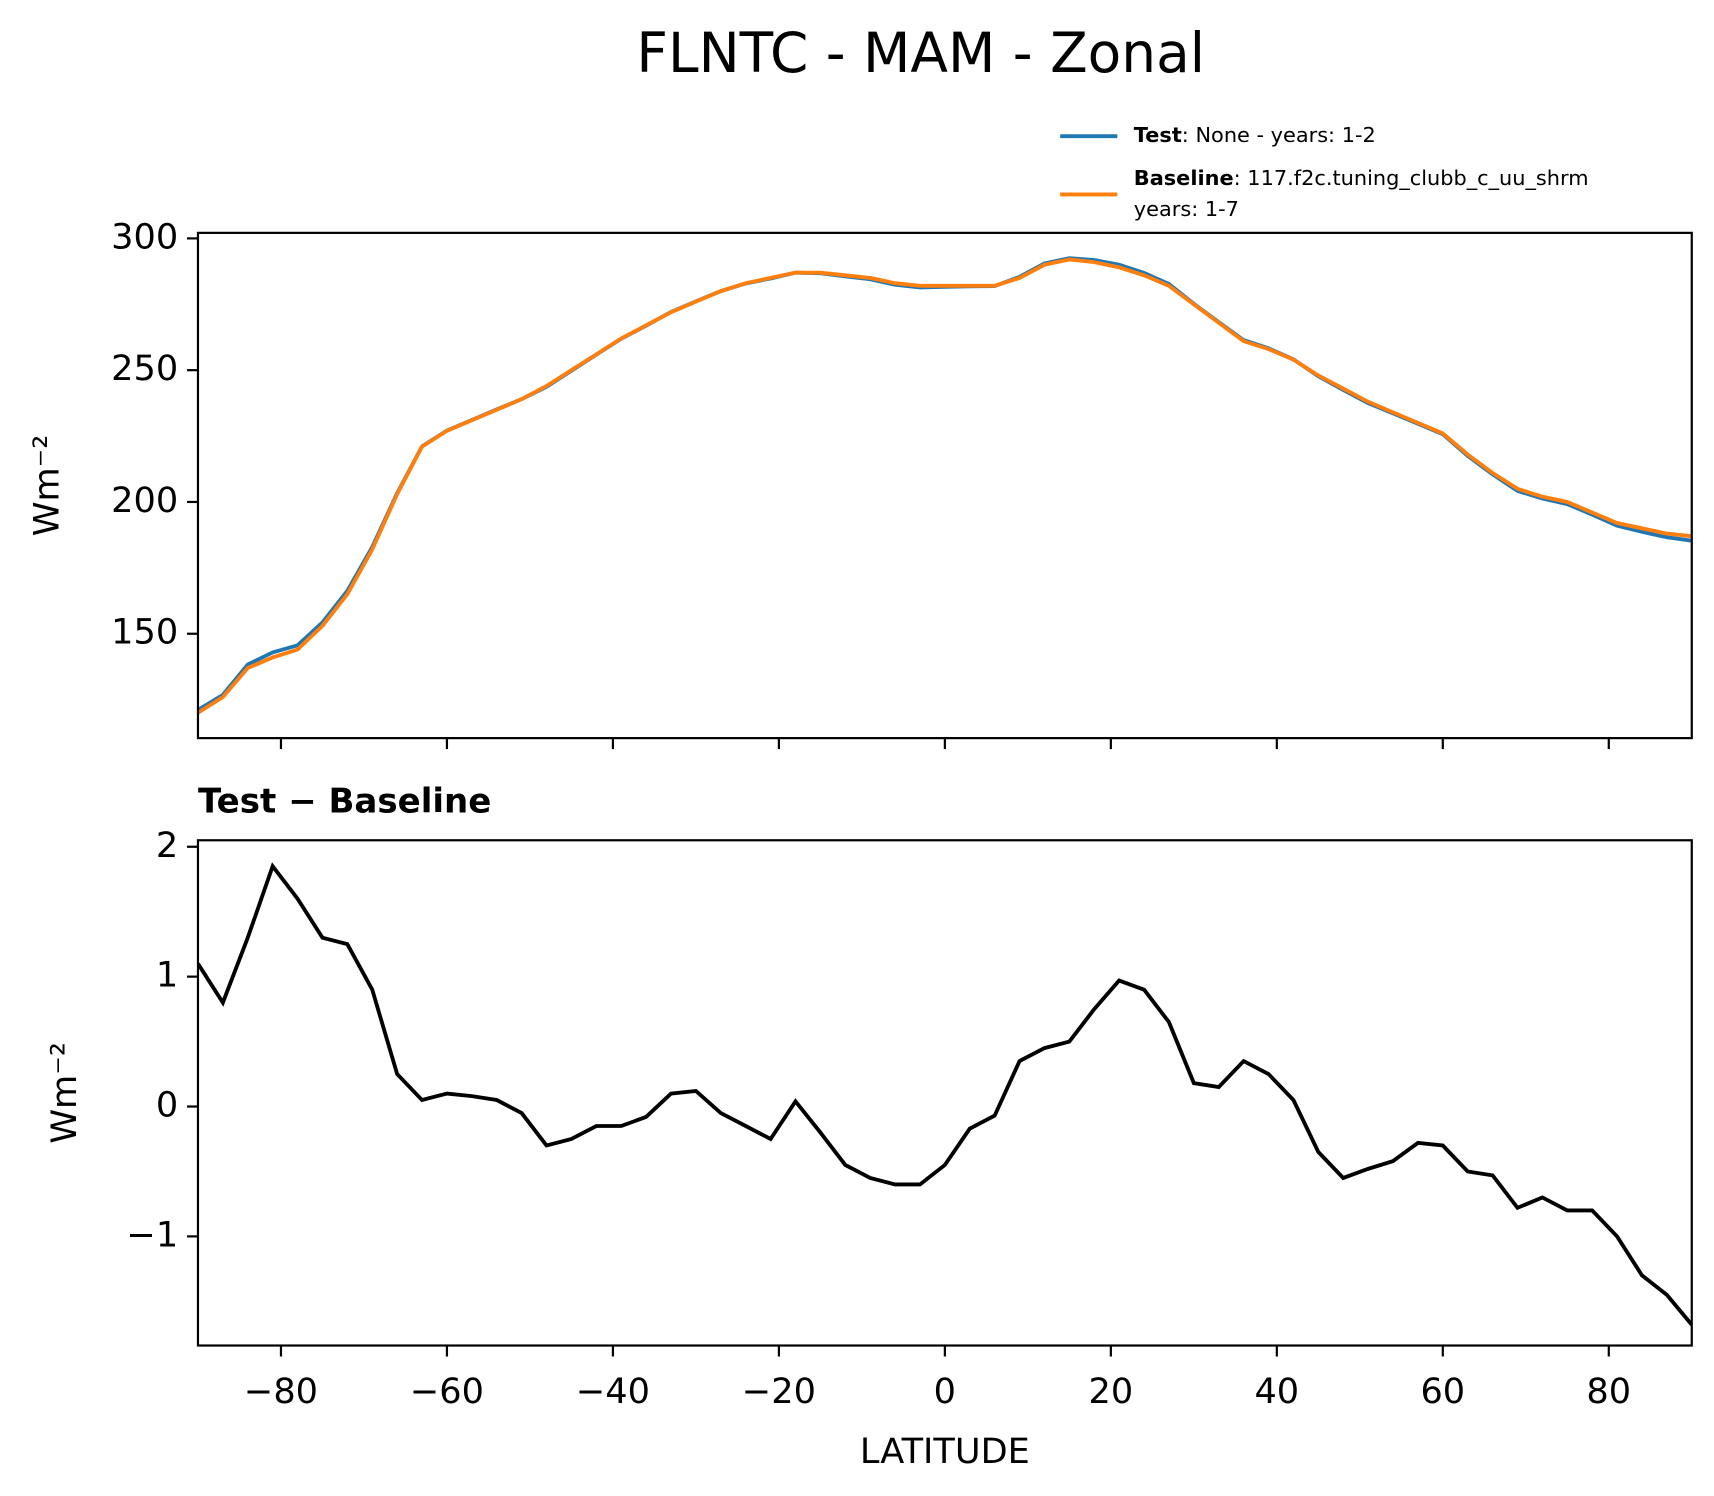 This screenshot has height=1496, width=1714. What do you see at coordinates (167, 845) in the screenshot?
I see `y-tick-label: 2` at bounding box center [167, 845].